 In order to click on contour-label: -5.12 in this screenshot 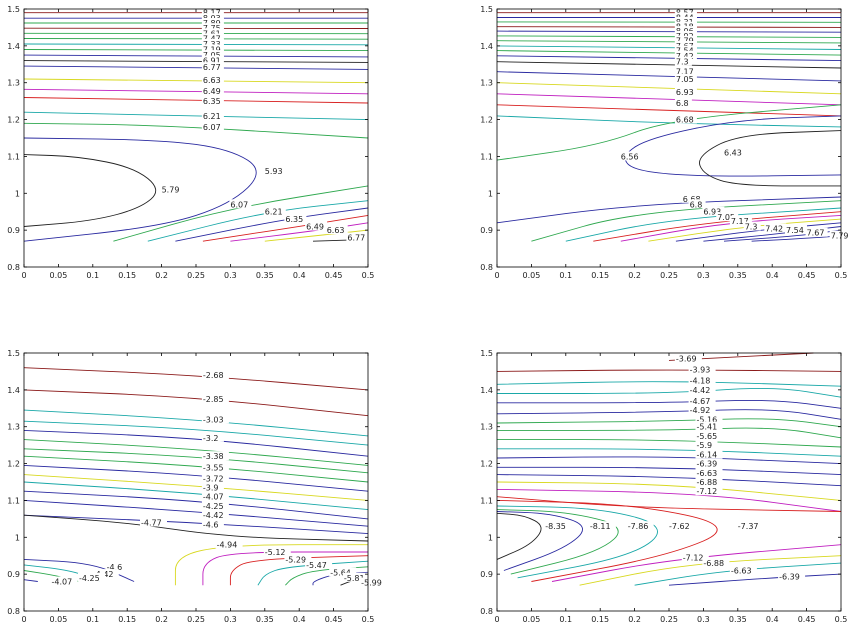, I will do `click(275, 552)`.